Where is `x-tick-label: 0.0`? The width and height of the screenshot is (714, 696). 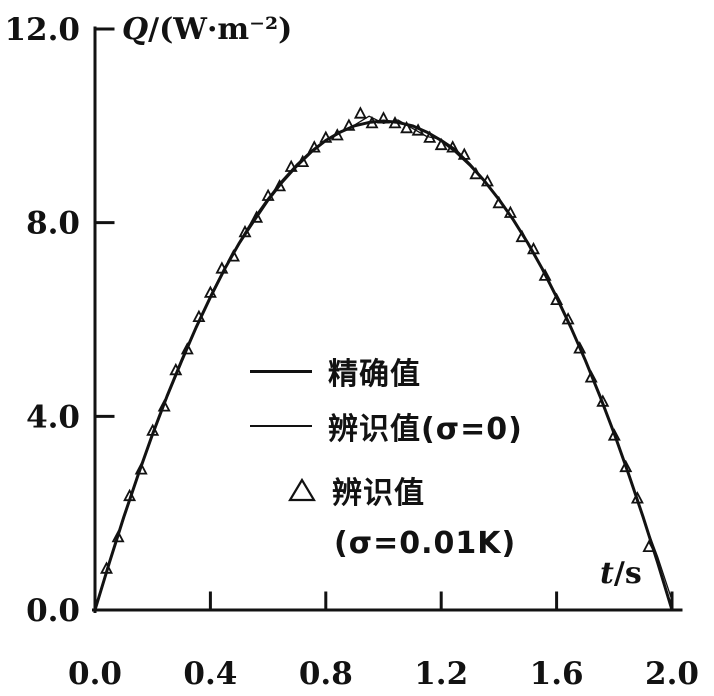 x-tick-label: 0.0 is located at coordinates (95, 674).